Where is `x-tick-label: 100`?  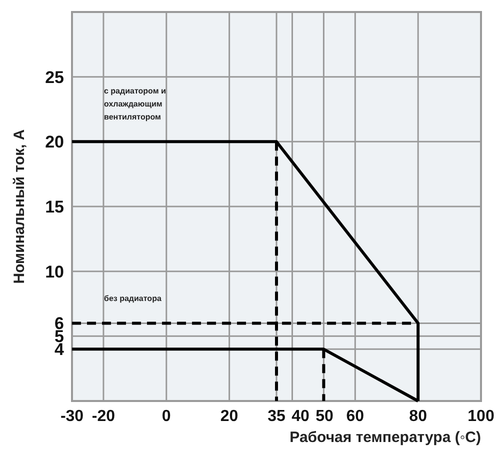
x-tick-label: 100 is located at coordinates (481, 416).